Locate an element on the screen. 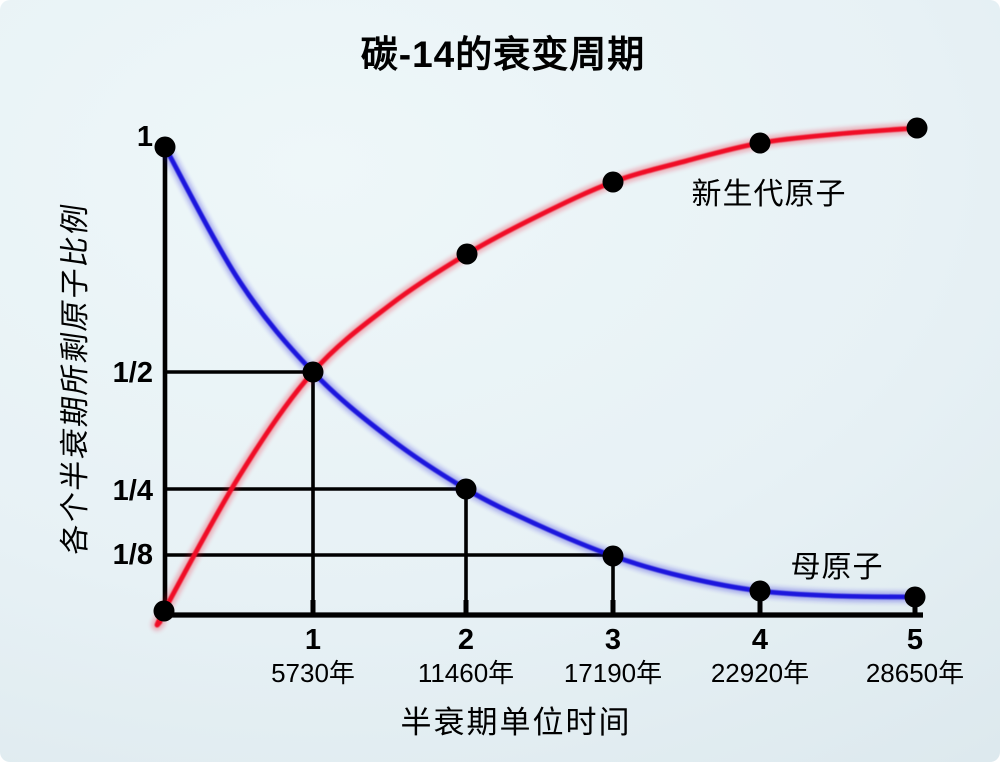 This screenshot has width=1000, height=762. chart-title: 碳-14的衰变周期 is located at coordinates (503, 54).